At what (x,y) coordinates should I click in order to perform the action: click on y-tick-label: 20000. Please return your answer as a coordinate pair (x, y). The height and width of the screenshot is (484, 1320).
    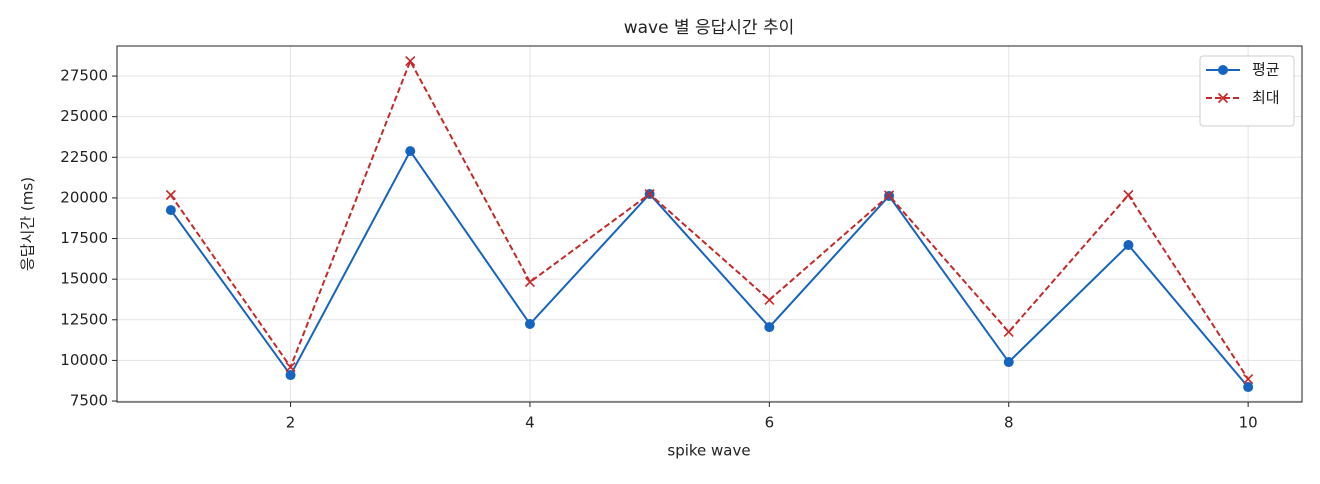
    Looking at the image, I should click on (84, 197).